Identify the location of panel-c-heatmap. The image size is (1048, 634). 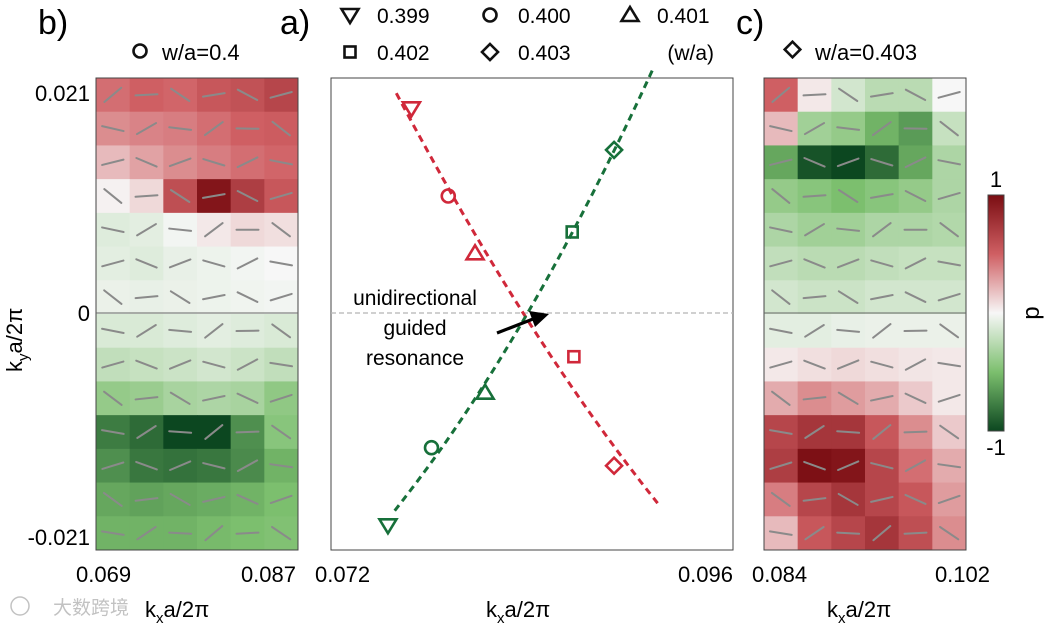
(865, 314).